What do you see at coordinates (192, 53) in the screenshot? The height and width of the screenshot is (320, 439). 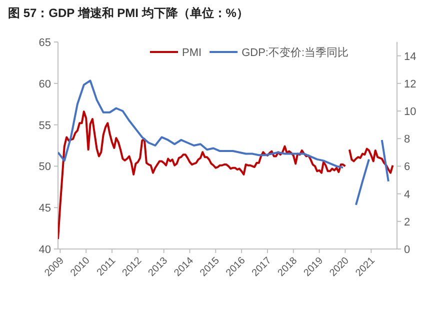 I see `legend-label: PMI` at bounding box center [192, 53].